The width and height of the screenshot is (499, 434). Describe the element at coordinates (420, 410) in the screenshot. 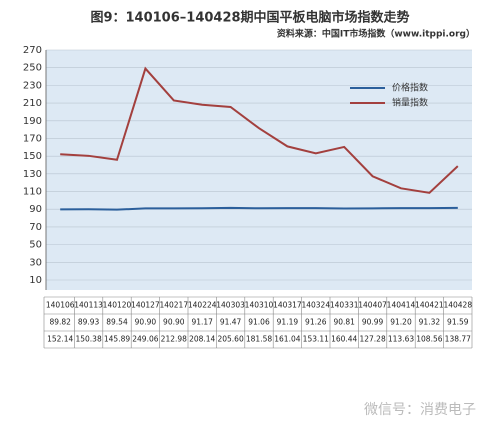

I see `watermark: 微信号：消费电子` at that location.